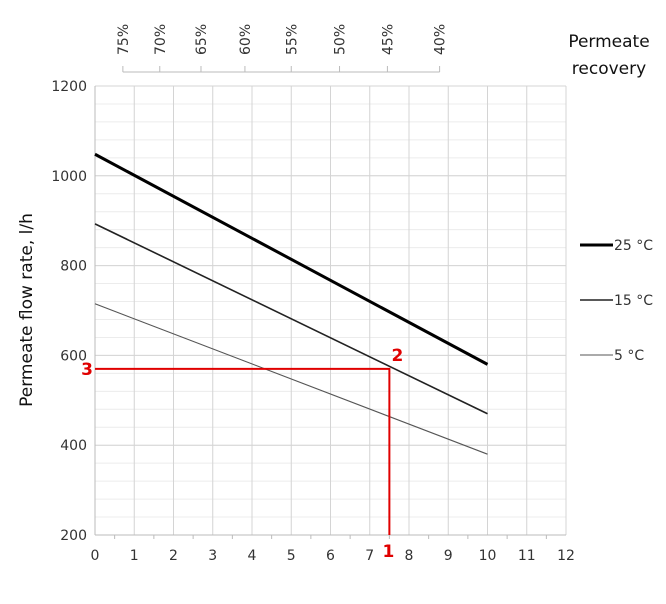  Describe the element at coordinates (488, 556) in the screenshot. I see `x-tick-label: 10` at that location.